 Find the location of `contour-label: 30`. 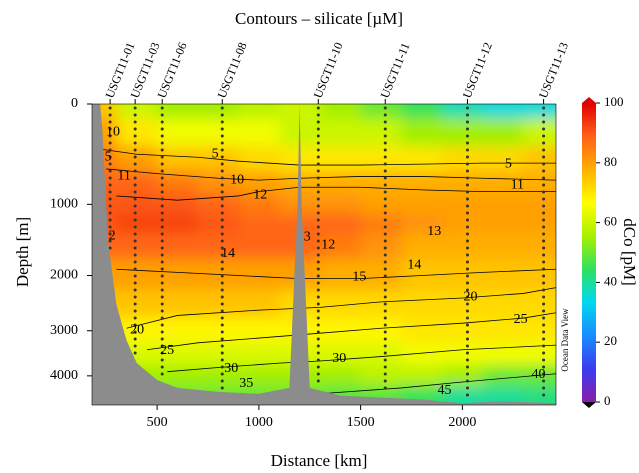

contour-label: 30 is located at coordinates (339, 358).